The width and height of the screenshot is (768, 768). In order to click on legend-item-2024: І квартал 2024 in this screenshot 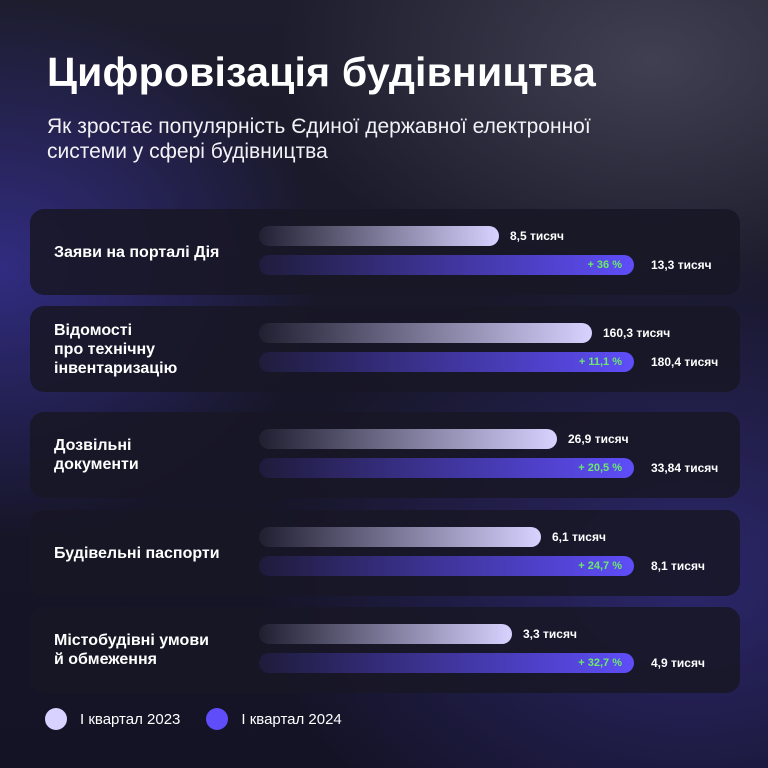, I will do `click(274, 719)`.